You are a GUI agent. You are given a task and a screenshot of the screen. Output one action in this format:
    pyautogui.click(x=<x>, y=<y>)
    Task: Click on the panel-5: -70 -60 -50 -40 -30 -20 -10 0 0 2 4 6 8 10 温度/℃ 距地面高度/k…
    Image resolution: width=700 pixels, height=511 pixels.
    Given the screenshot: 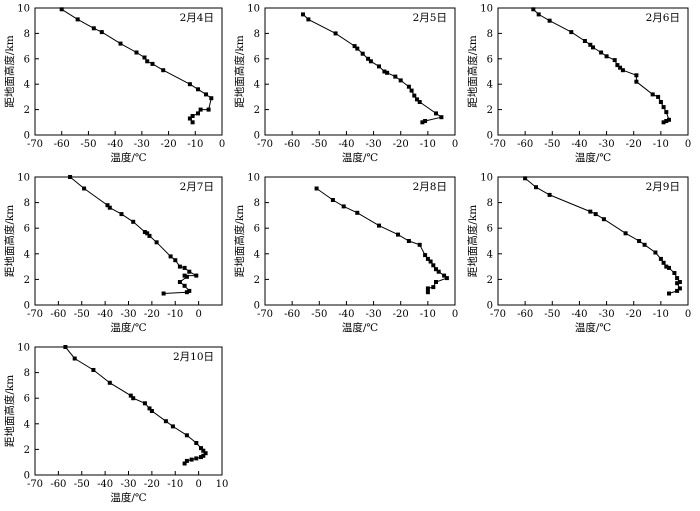 What is the action you would take?
    pyautogui.click(x=345, y=254)
    